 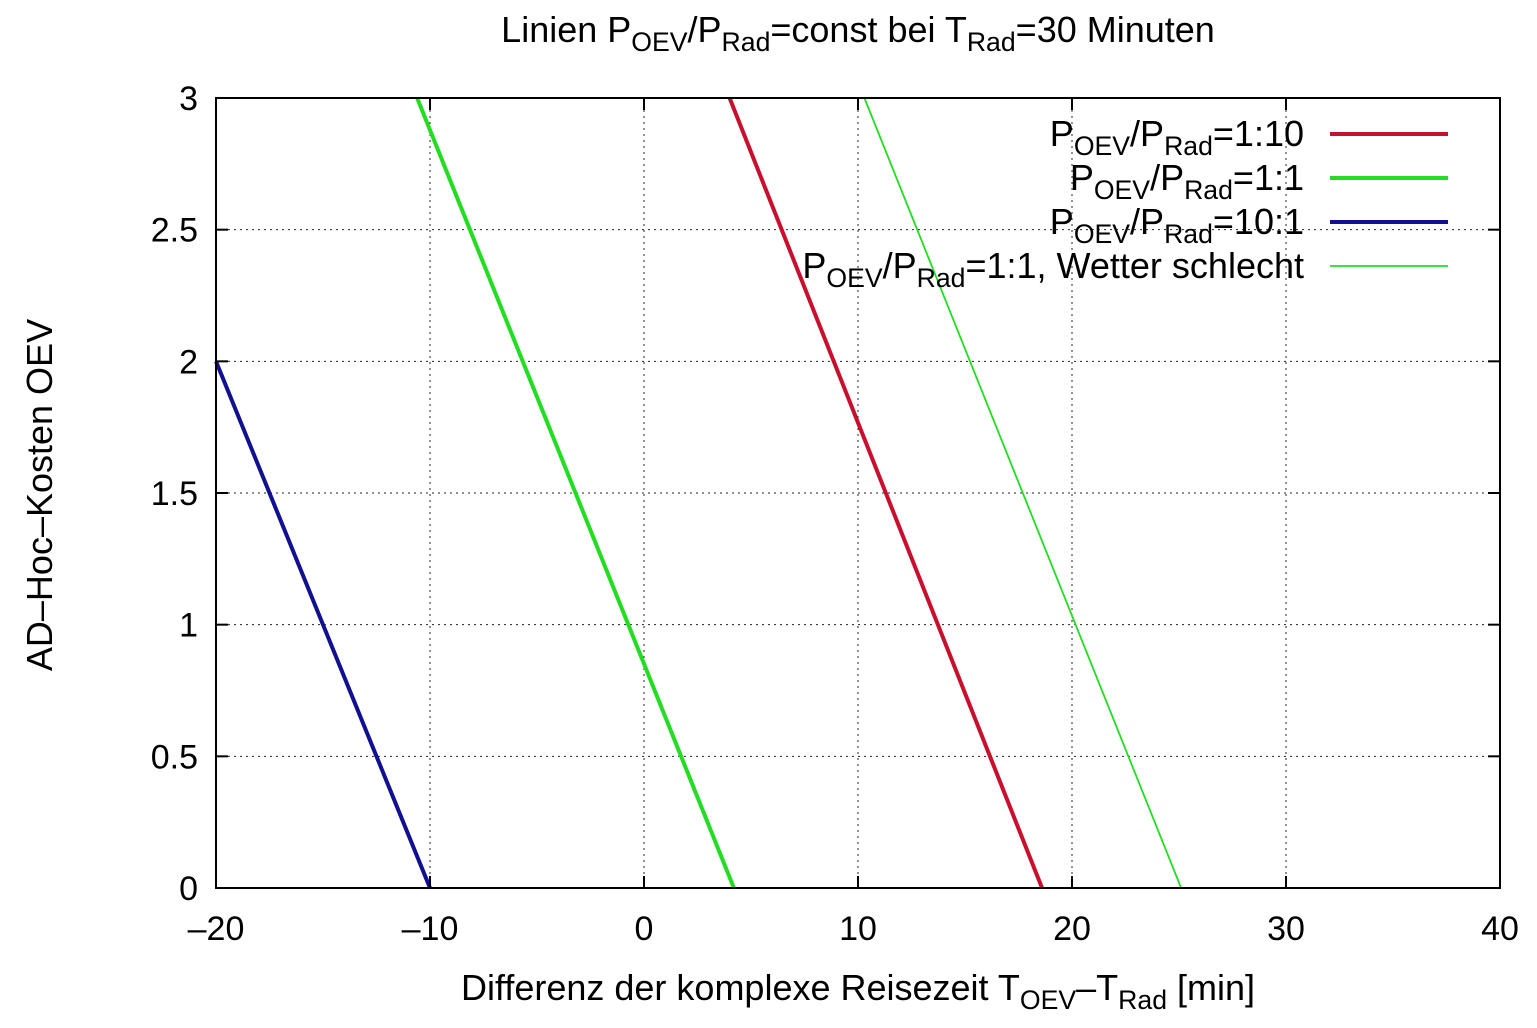 What do you see at coordinates (430, 929) in the screenshot?
I see `x-tick-label: –10` at bounding box center [430, 929].